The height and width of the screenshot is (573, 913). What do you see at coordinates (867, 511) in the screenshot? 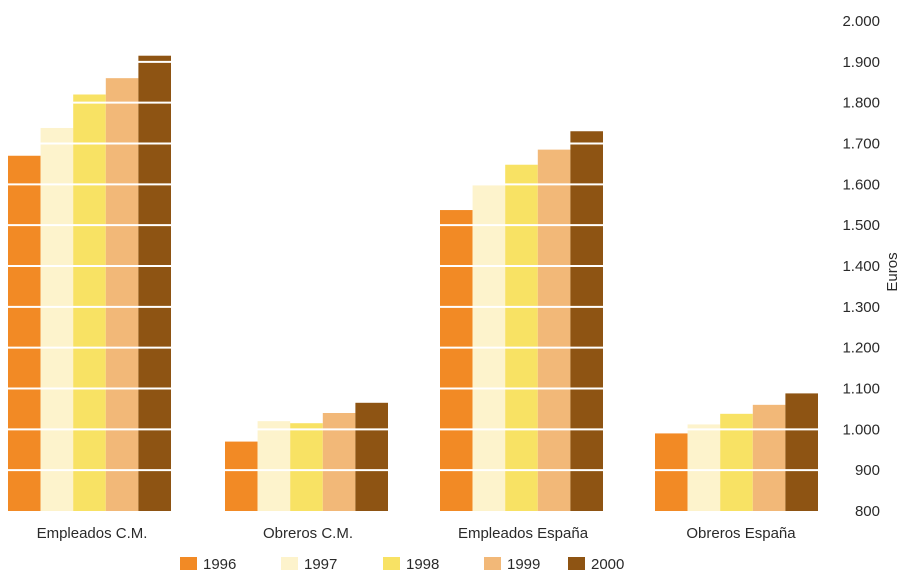
I see `y-tick-label: 800` at bounding box center [867, 511].